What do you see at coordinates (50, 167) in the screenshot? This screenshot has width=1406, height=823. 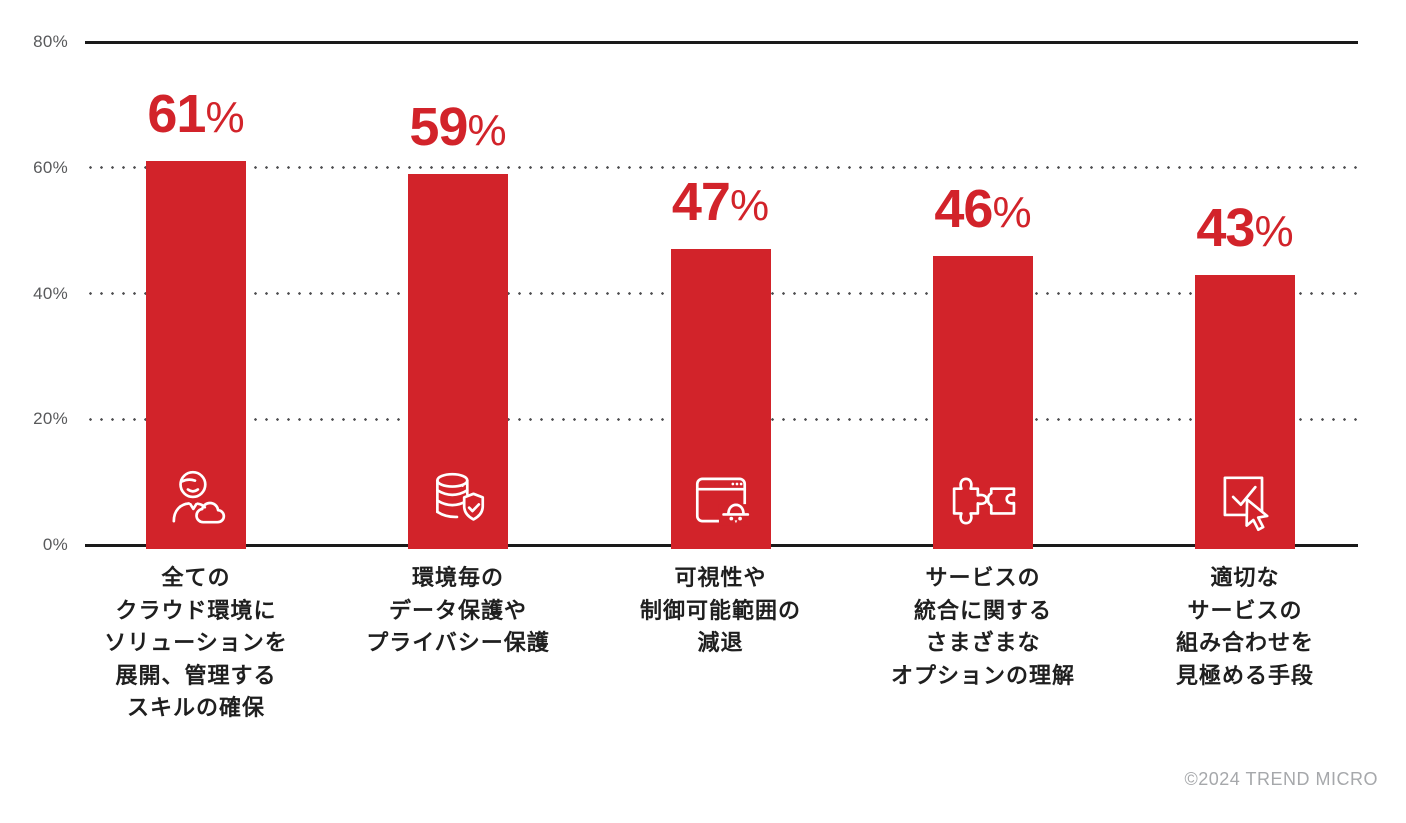 I see `y-tick-label: 60%` at bounding box center [50, 167].